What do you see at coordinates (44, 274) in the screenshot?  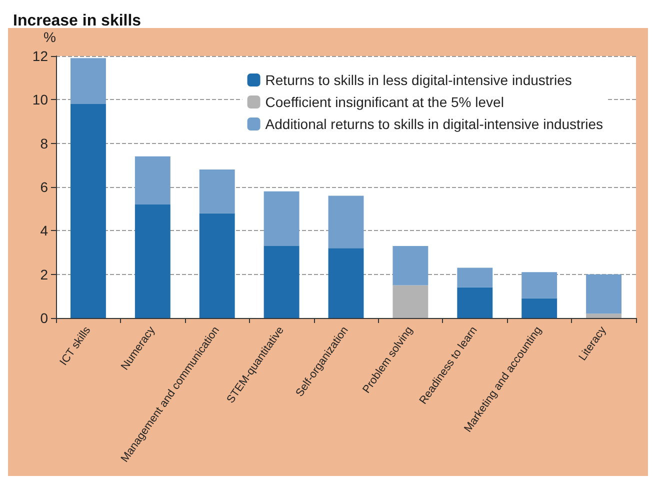 I see `y-tick-label: 2` at bounding box center [44, 274].